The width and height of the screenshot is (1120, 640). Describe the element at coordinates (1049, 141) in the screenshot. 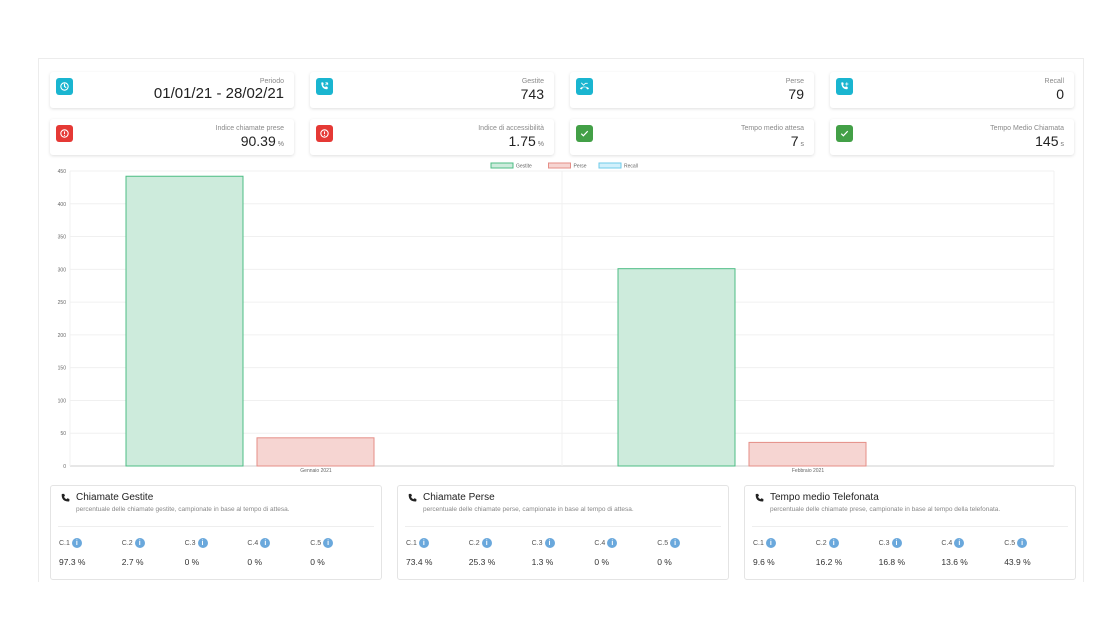

I see `kpi-value: 145 s` at that location.